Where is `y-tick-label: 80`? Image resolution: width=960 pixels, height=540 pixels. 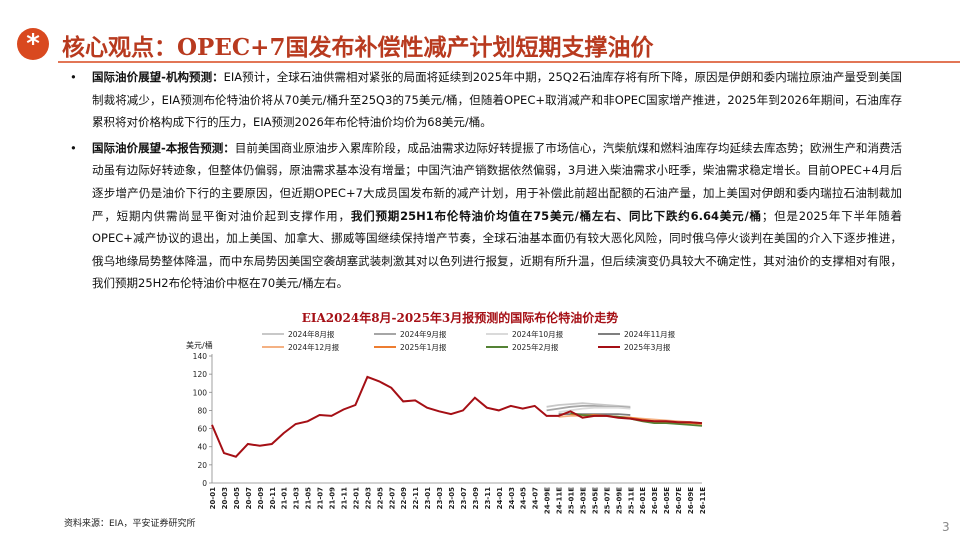
y-tick-label: 80 is located at coordinates (202, 410).